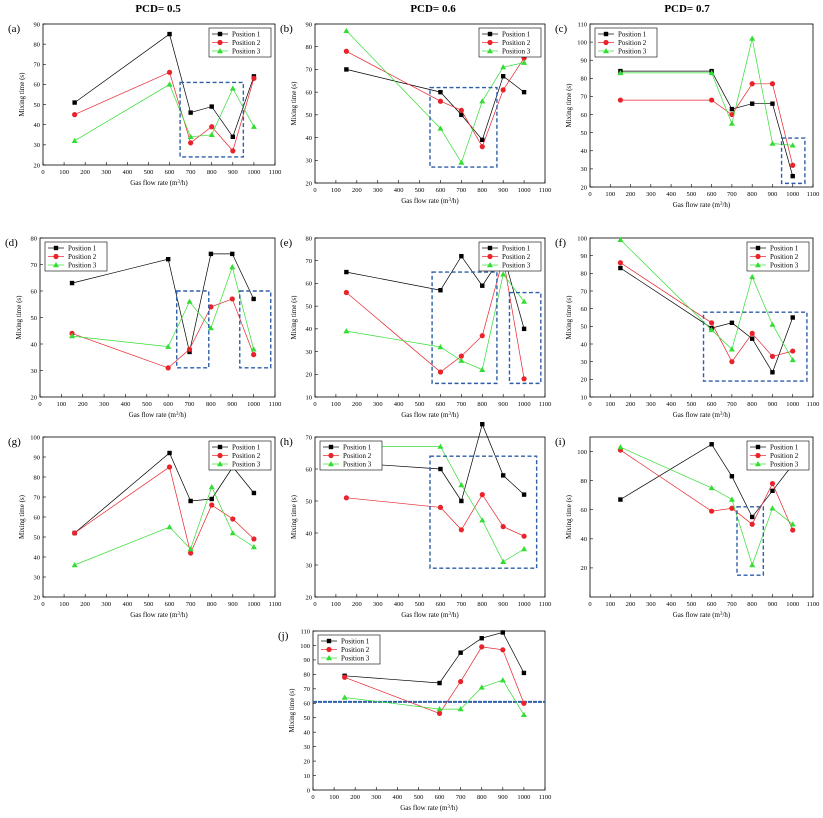  I want to click on y-tick-label: 80, so click(584, 481).